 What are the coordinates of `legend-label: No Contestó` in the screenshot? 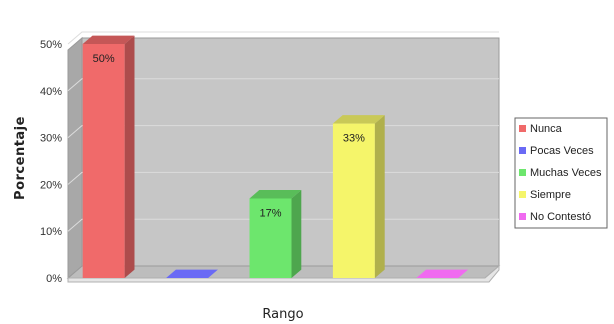 It's located at (560, 217).